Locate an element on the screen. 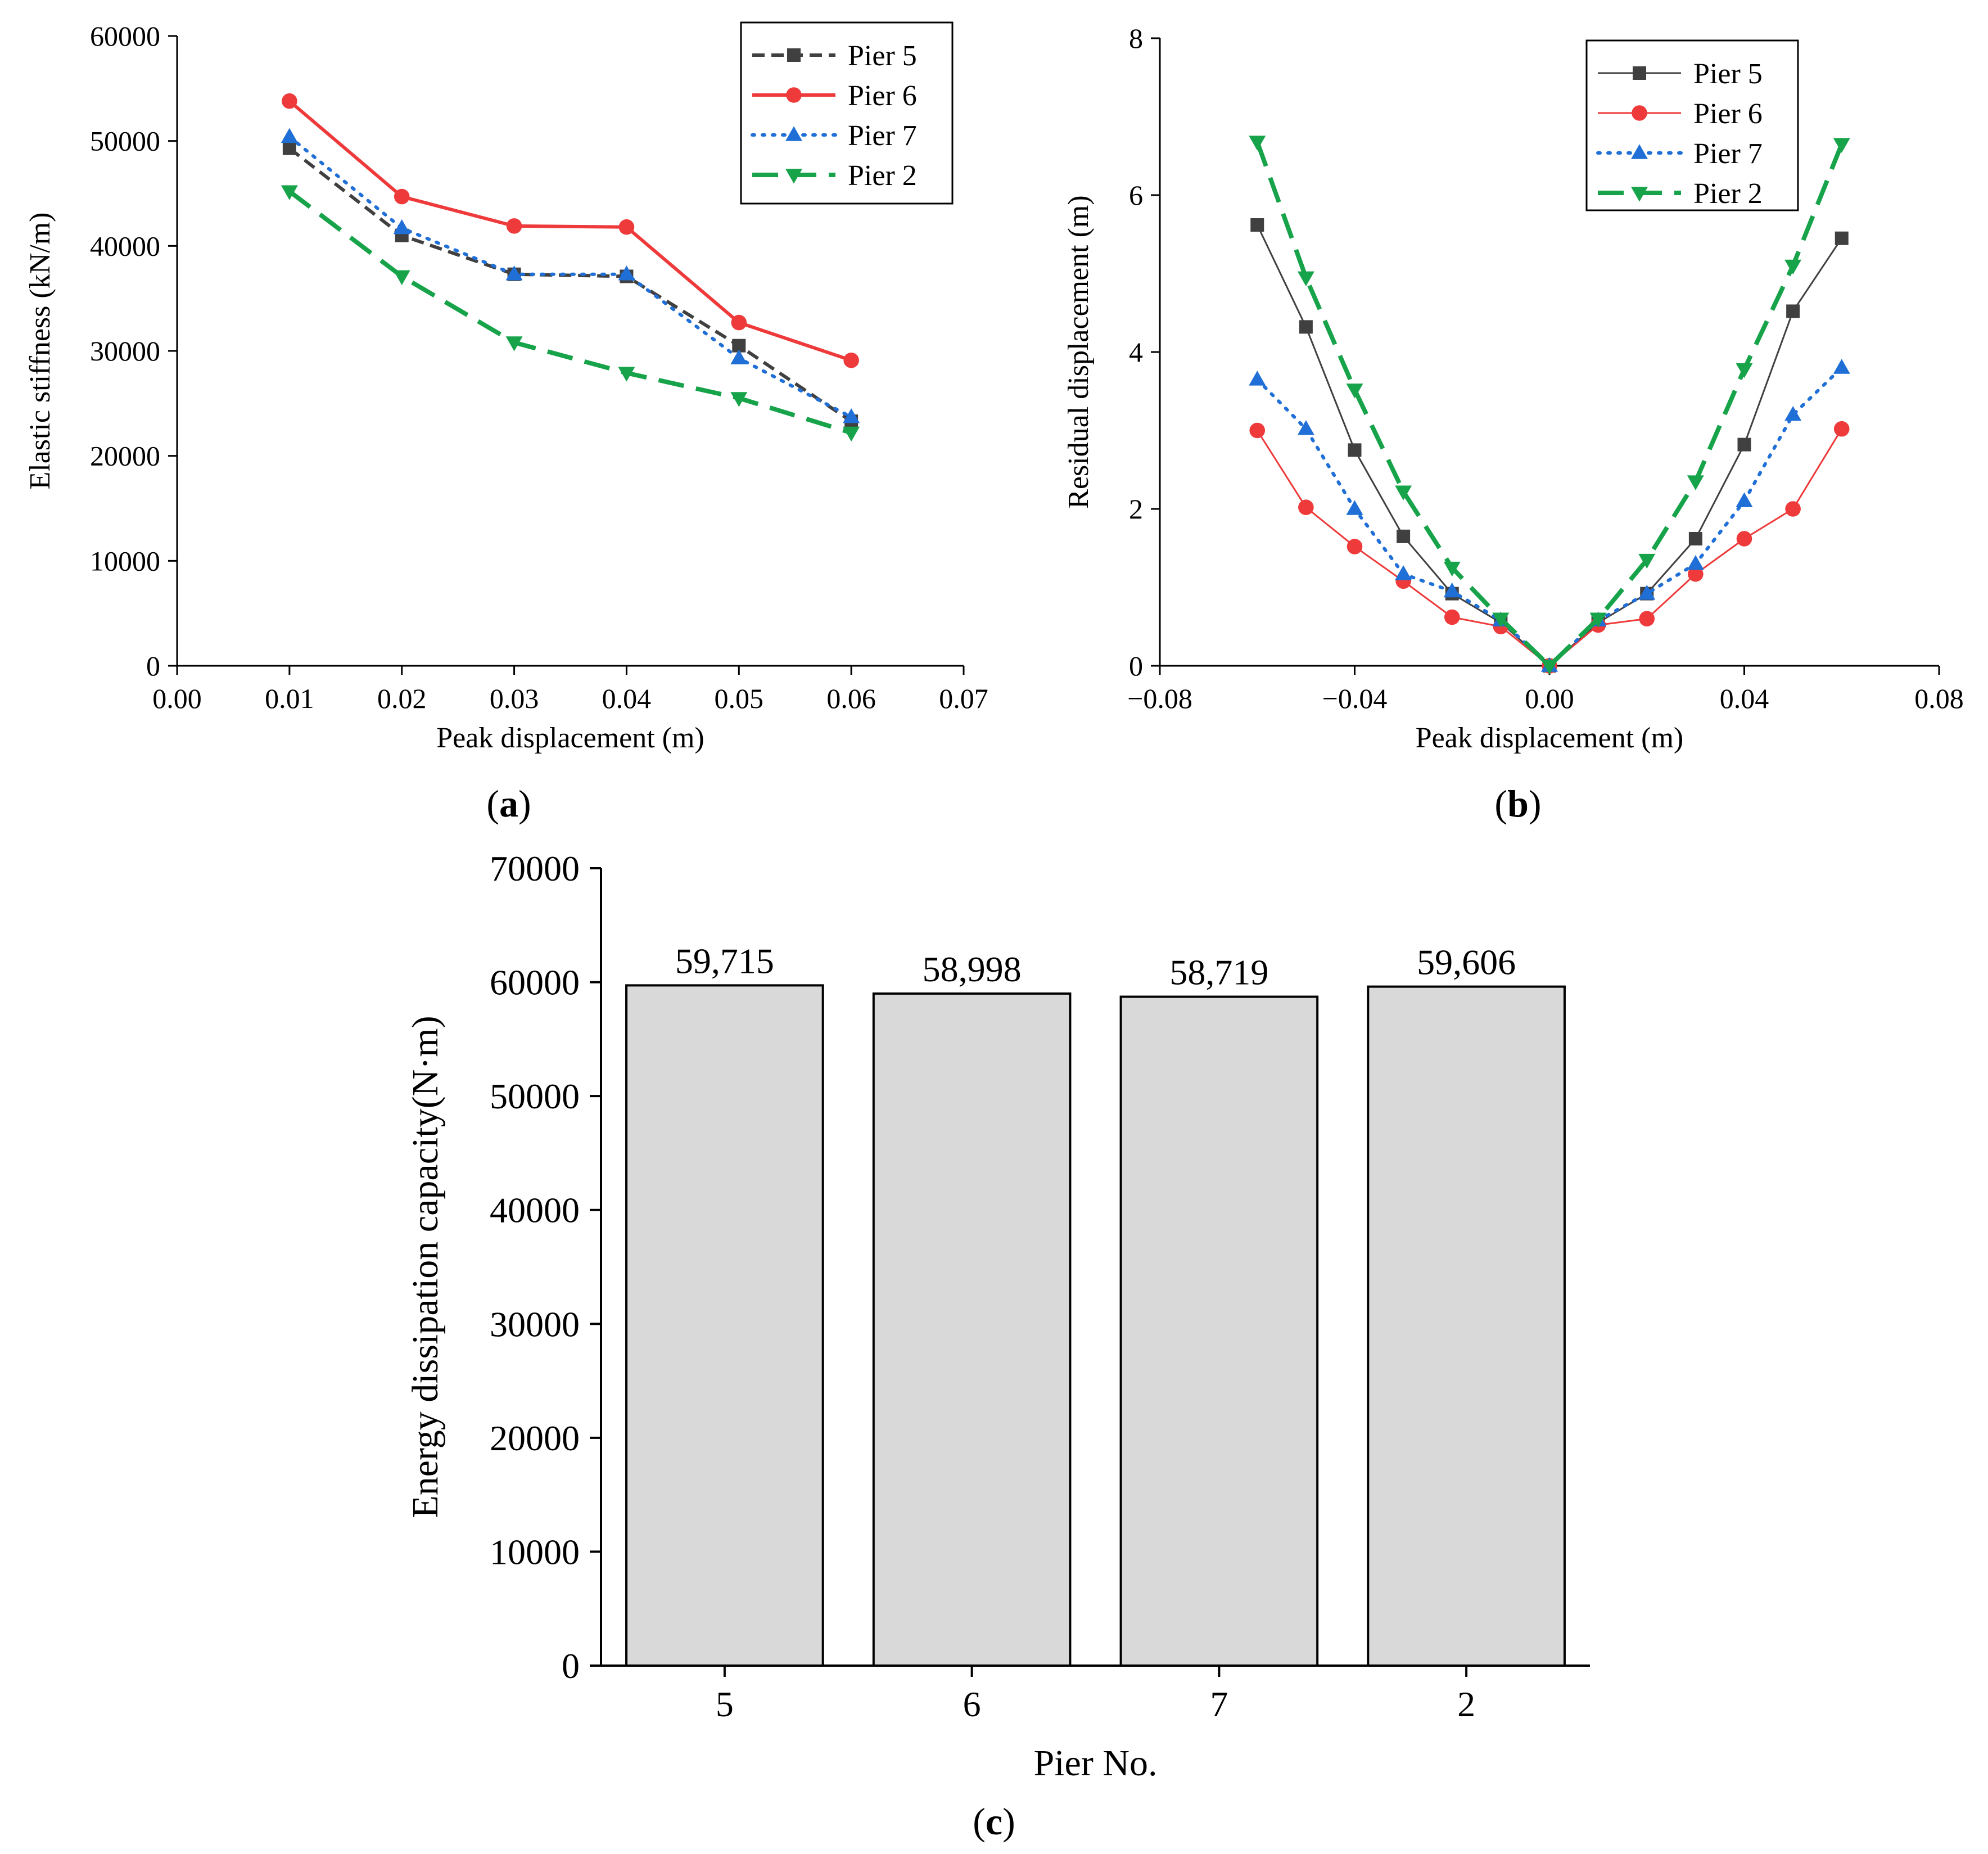 The image size is (1988, 1854). y-tick-label: 6 is located at coordinates (1136, 195).